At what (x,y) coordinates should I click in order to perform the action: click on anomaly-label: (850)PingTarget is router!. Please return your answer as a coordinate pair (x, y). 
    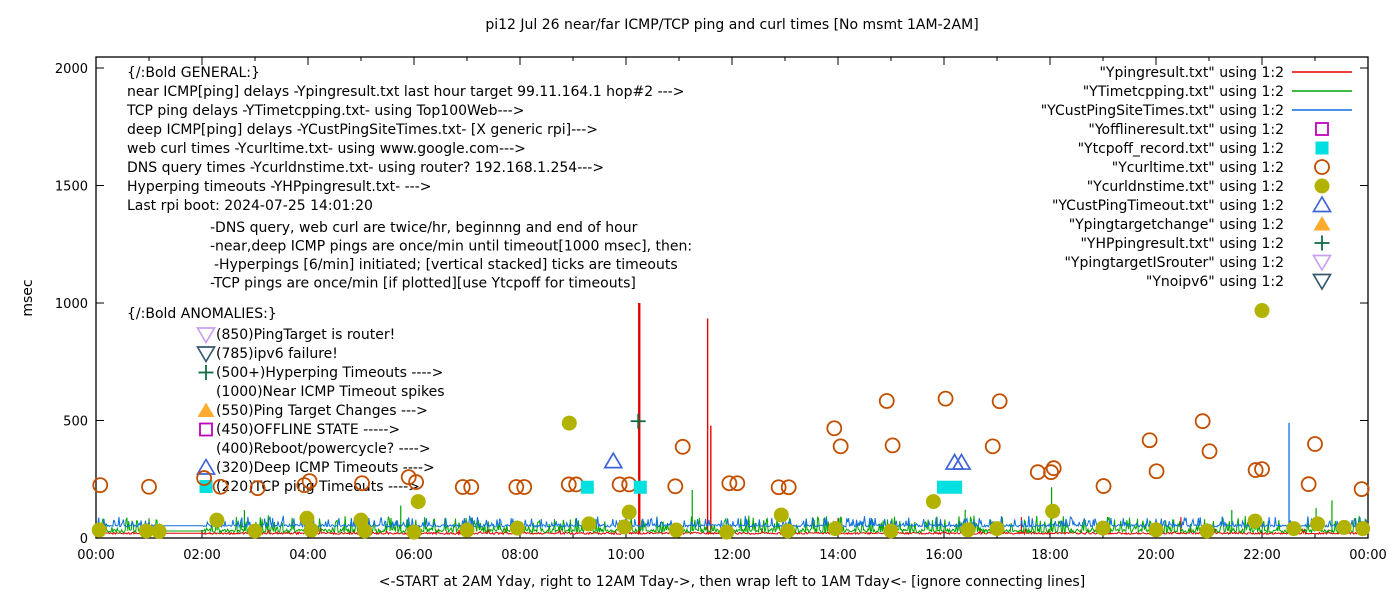
    Looking at the image, I should click on (305, 335).